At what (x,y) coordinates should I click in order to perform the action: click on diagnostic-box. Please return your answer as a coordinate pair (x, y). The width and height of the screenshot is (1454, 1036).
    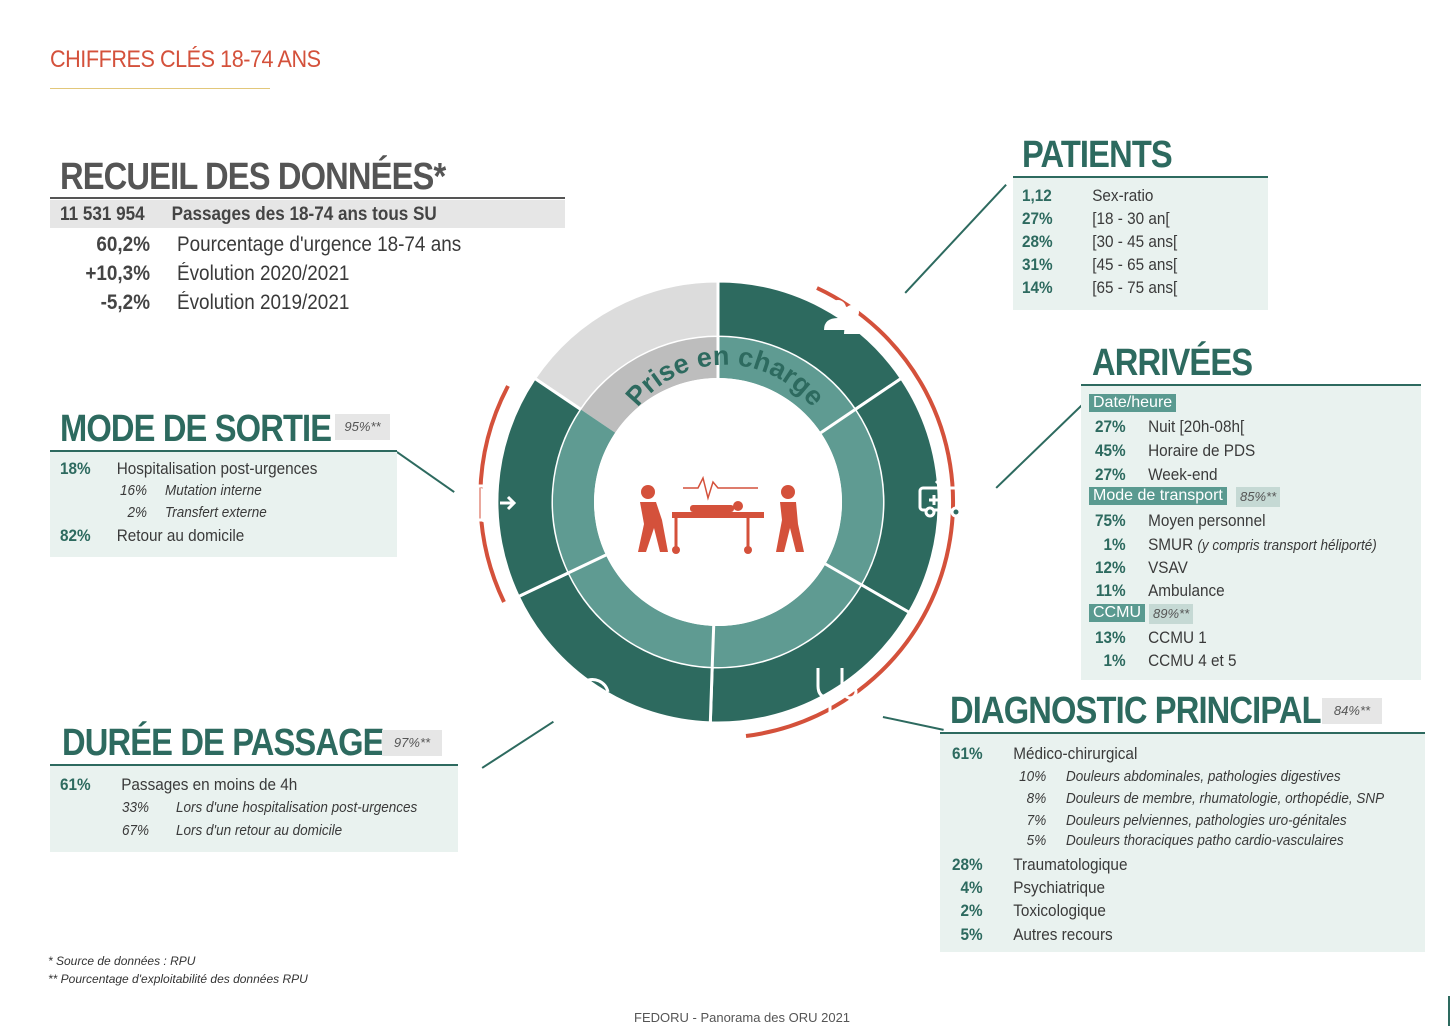
    Looking at the image, I should click on (1182, 843).